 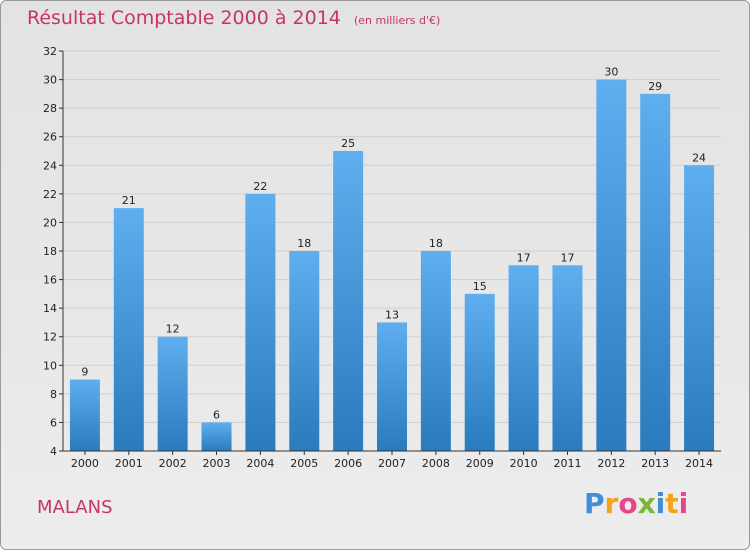 What do you see at coordinates (611, 72) in the screenshot?
I see `data-label: 30` at bounding box center [611, 72].